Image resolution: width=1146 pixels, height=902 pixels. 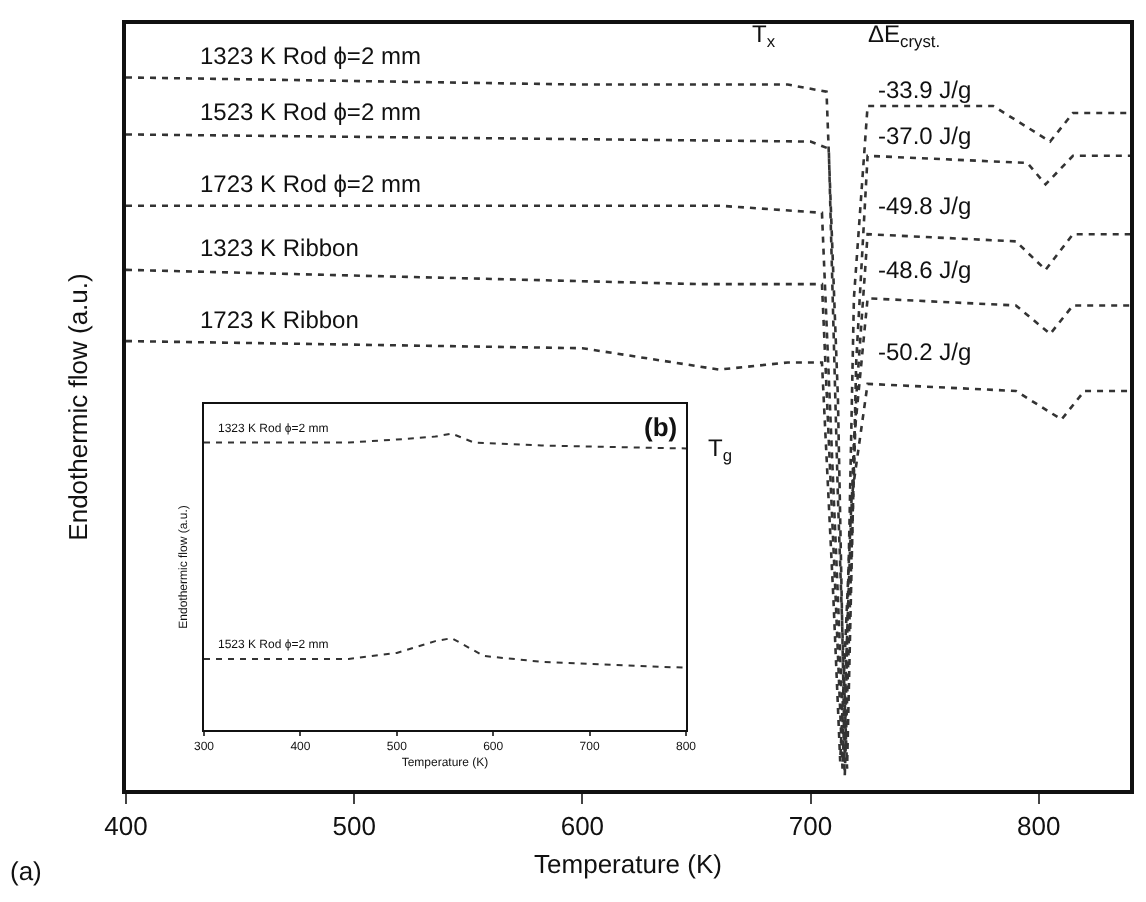 What do you see at coordinates (26, 871) in the screenshot?
I see `text: (a)` at bounding box center [26, 871].